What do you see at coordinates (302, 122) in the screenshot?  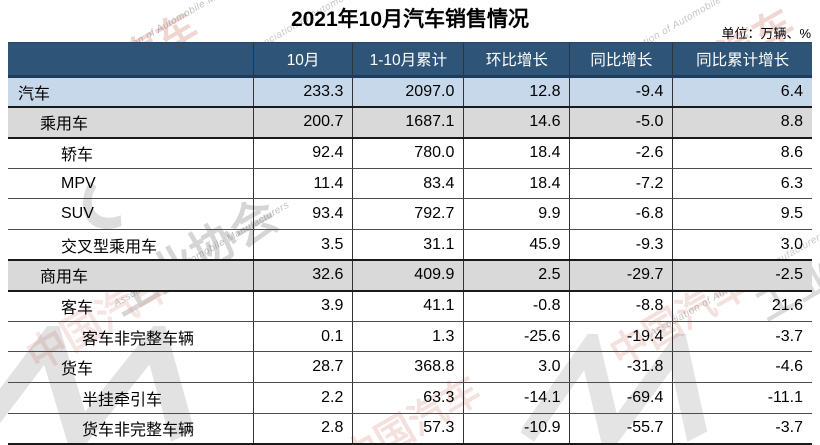 I see `table-cell: 200.7` at bounding box center [302, 122].